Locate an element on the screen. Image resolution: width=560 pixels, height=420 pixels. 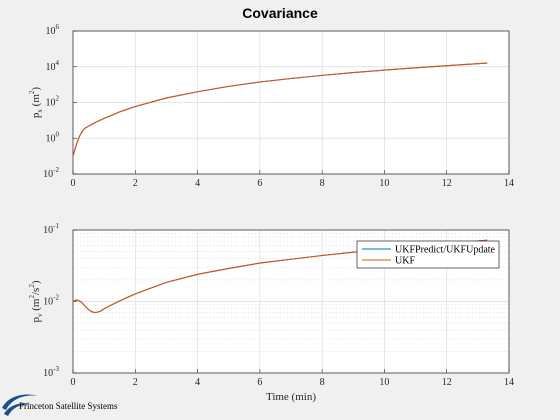
y-tick-label: 10⁴ is located at coordinates (53, 66).